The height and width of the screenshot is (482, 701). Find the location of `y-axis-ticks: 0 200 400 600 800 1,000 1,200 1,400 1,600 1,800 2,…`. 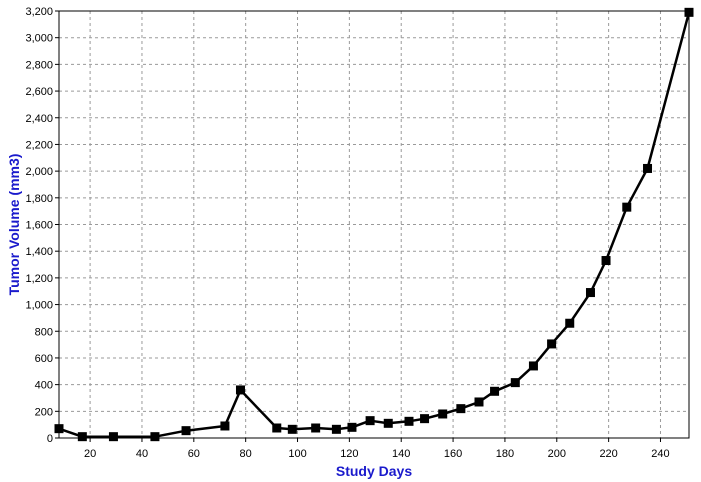

y-axis-ticks: 0 200 400 600 800 1,000 1,200 1,400 1,600 1,800 2,… is located at coordinates (42, 225).